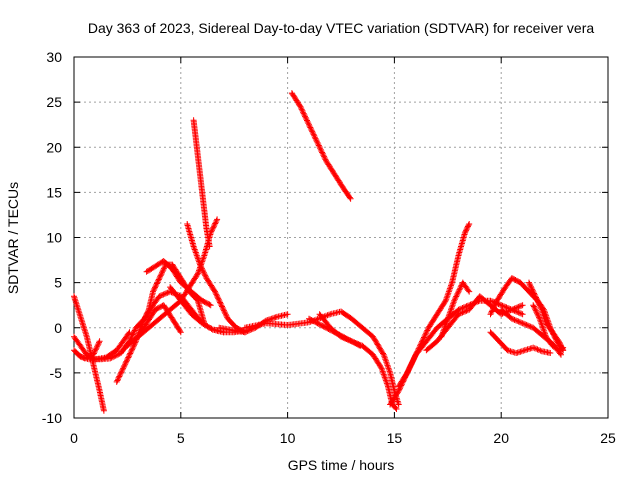  I want to click on y-tick-label: -10, so click(52, 418).